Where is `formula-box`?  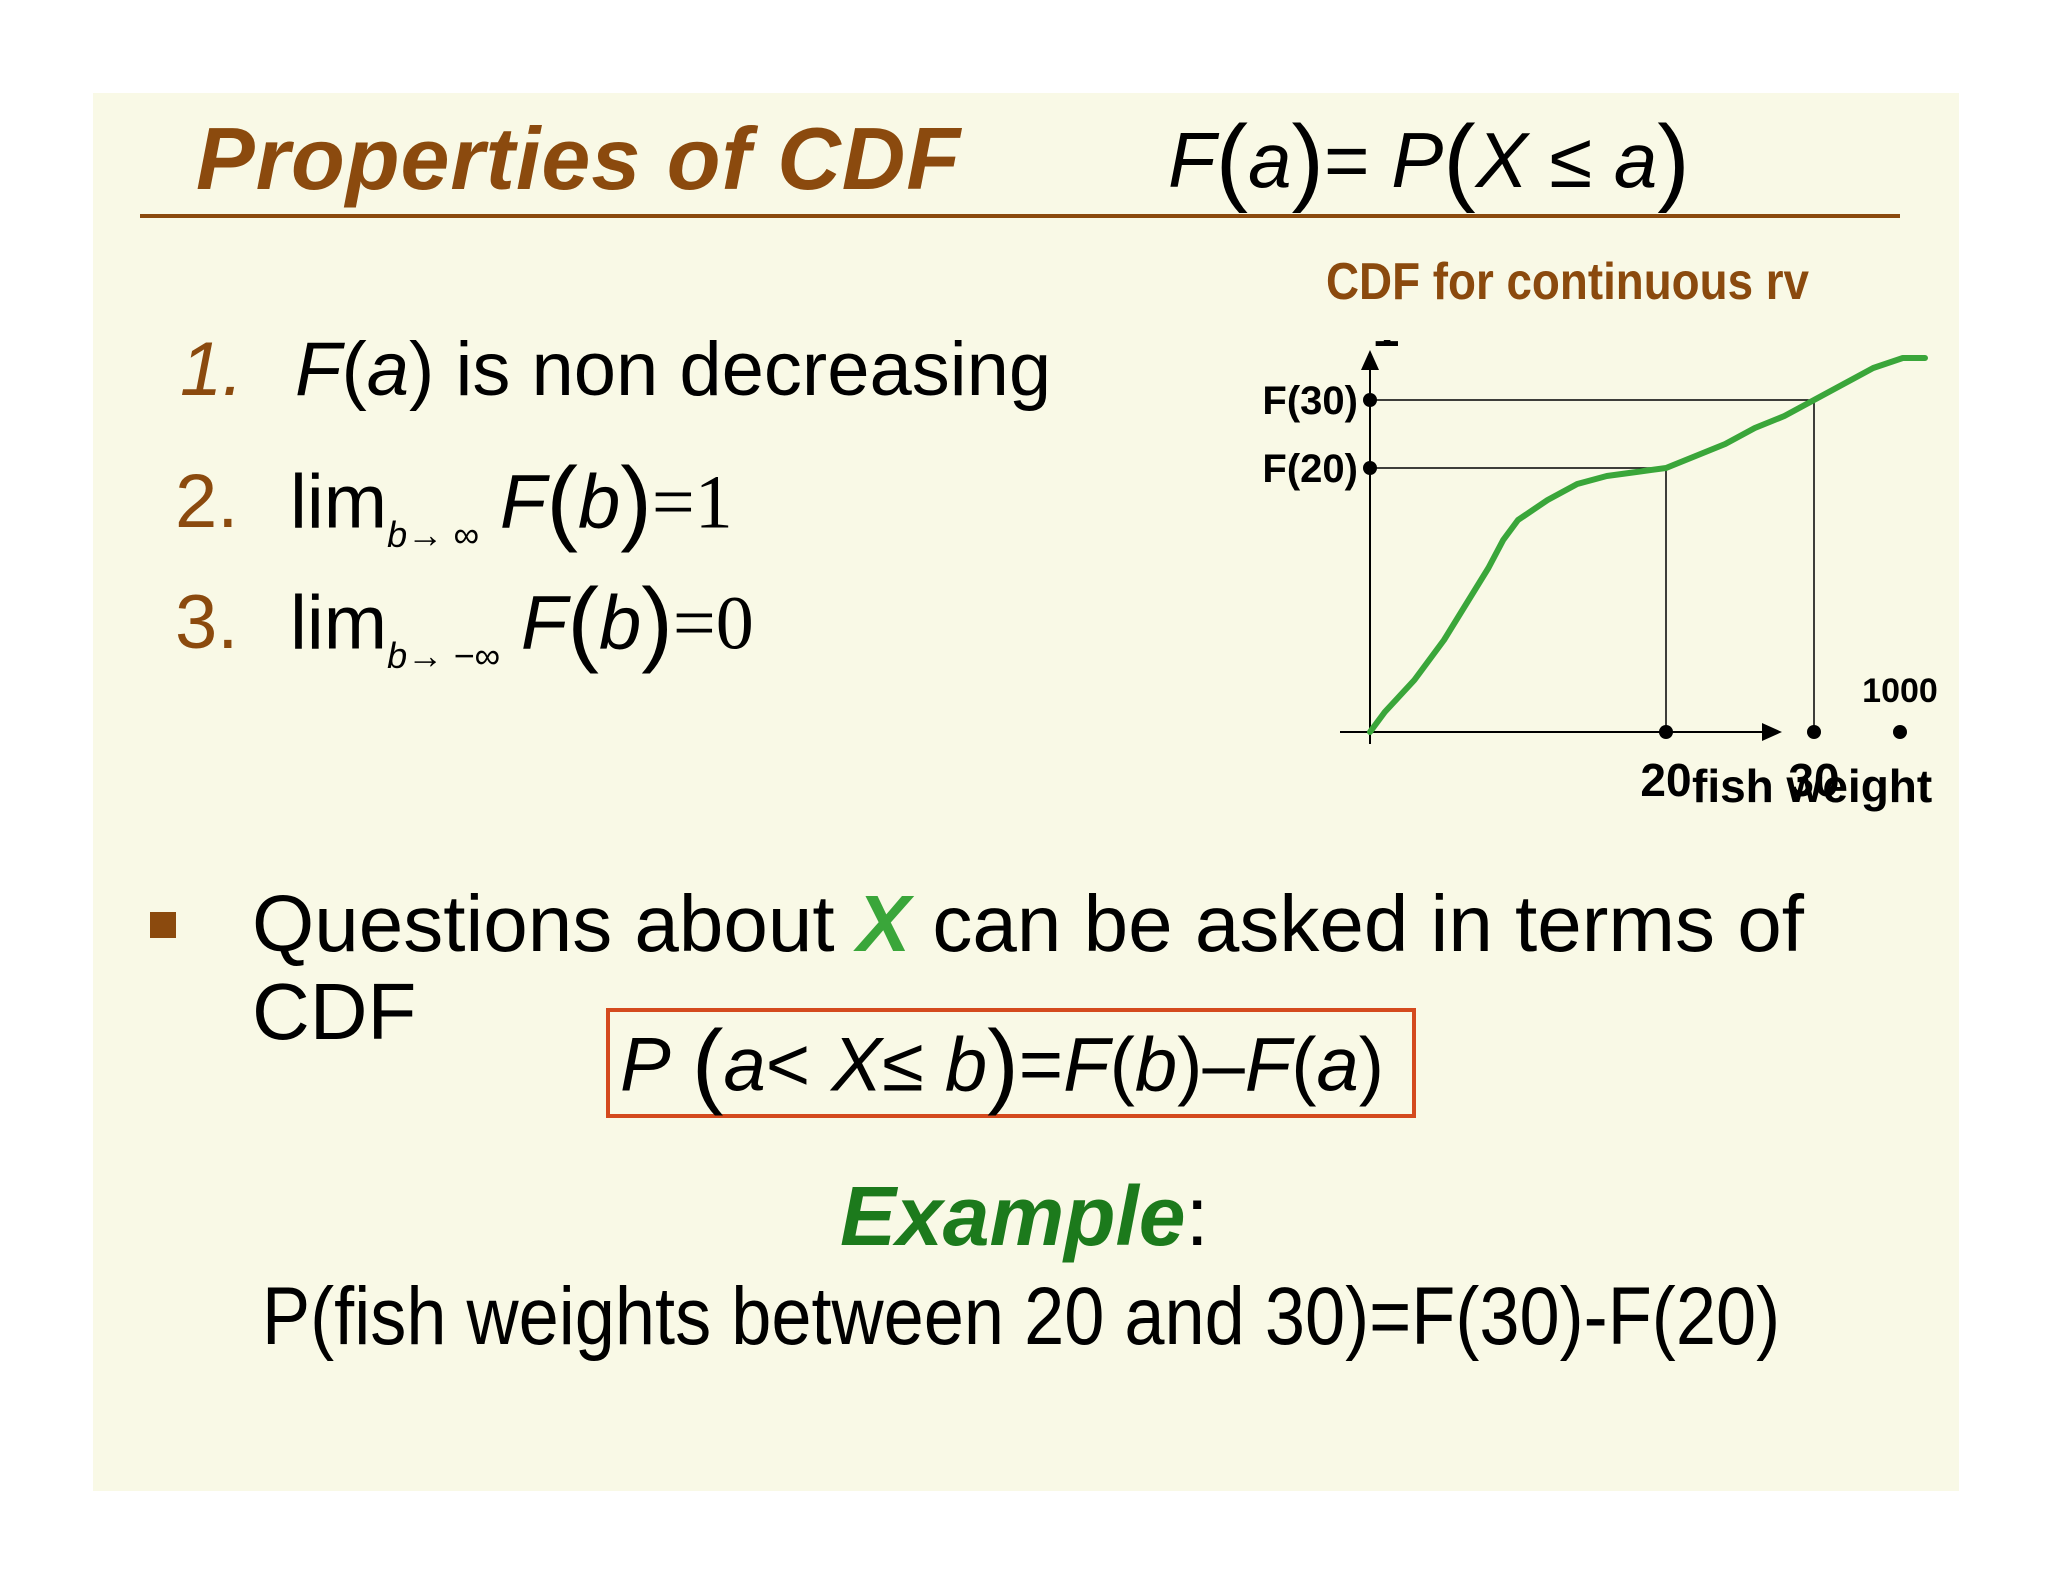
formula-box is located at coordinates (1011, 1063).